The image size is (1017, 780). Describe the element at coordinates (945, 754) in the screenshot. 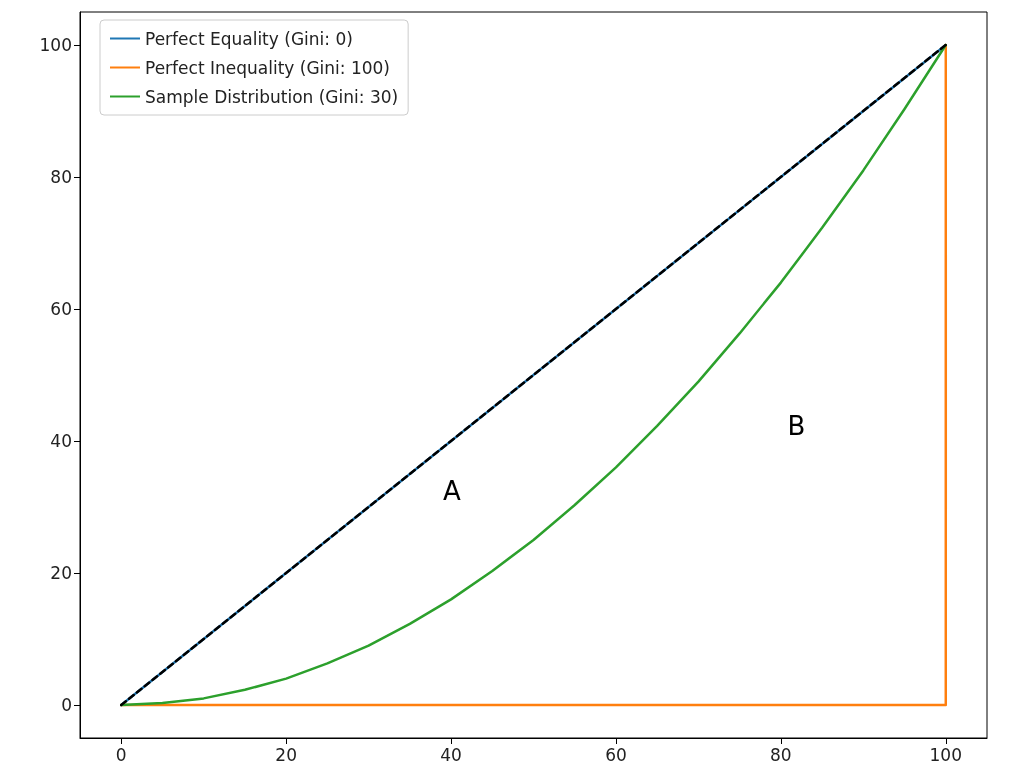

I see `x-tick-label: 100` at that location.